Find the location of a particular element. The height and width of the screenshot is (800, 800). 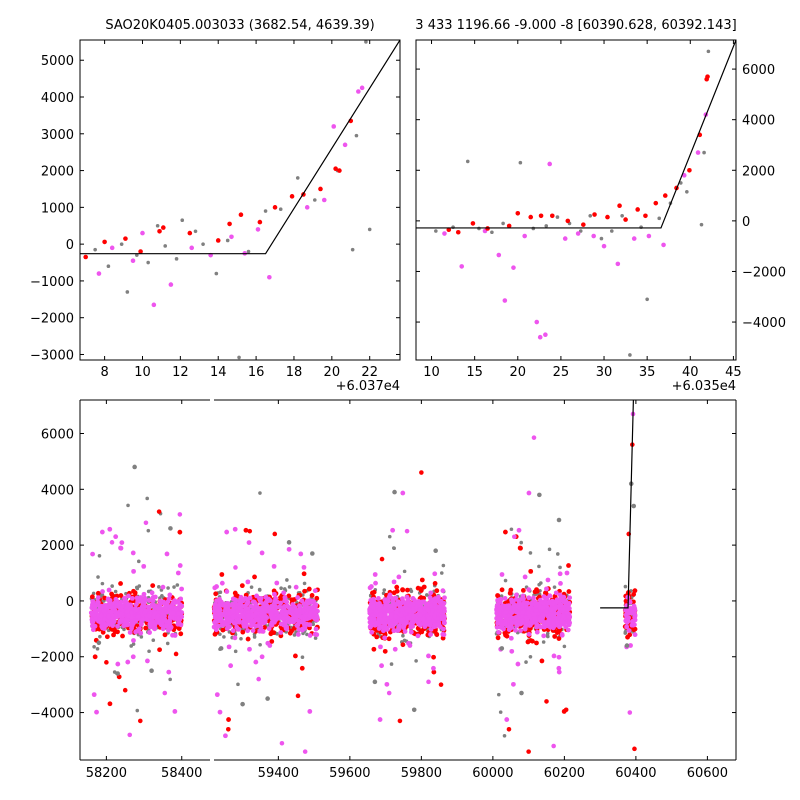

panel-c-ytick-label-4: 4000 is located at coordinates (57, 490).